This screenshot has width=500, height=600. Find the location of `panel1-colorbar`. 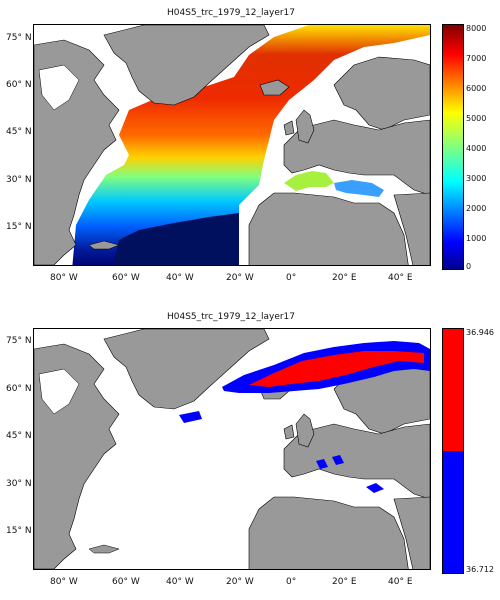

panel1-colorbar is located at coordinates (453, 147).